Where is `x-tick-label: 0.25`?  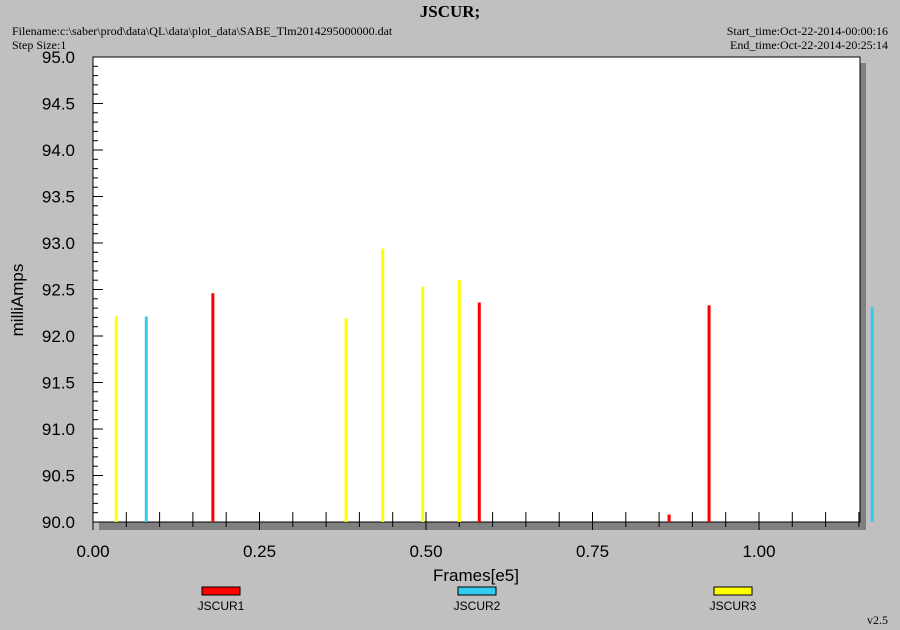
x-tick-label: 0.25 is located at coordinates (259, 551).